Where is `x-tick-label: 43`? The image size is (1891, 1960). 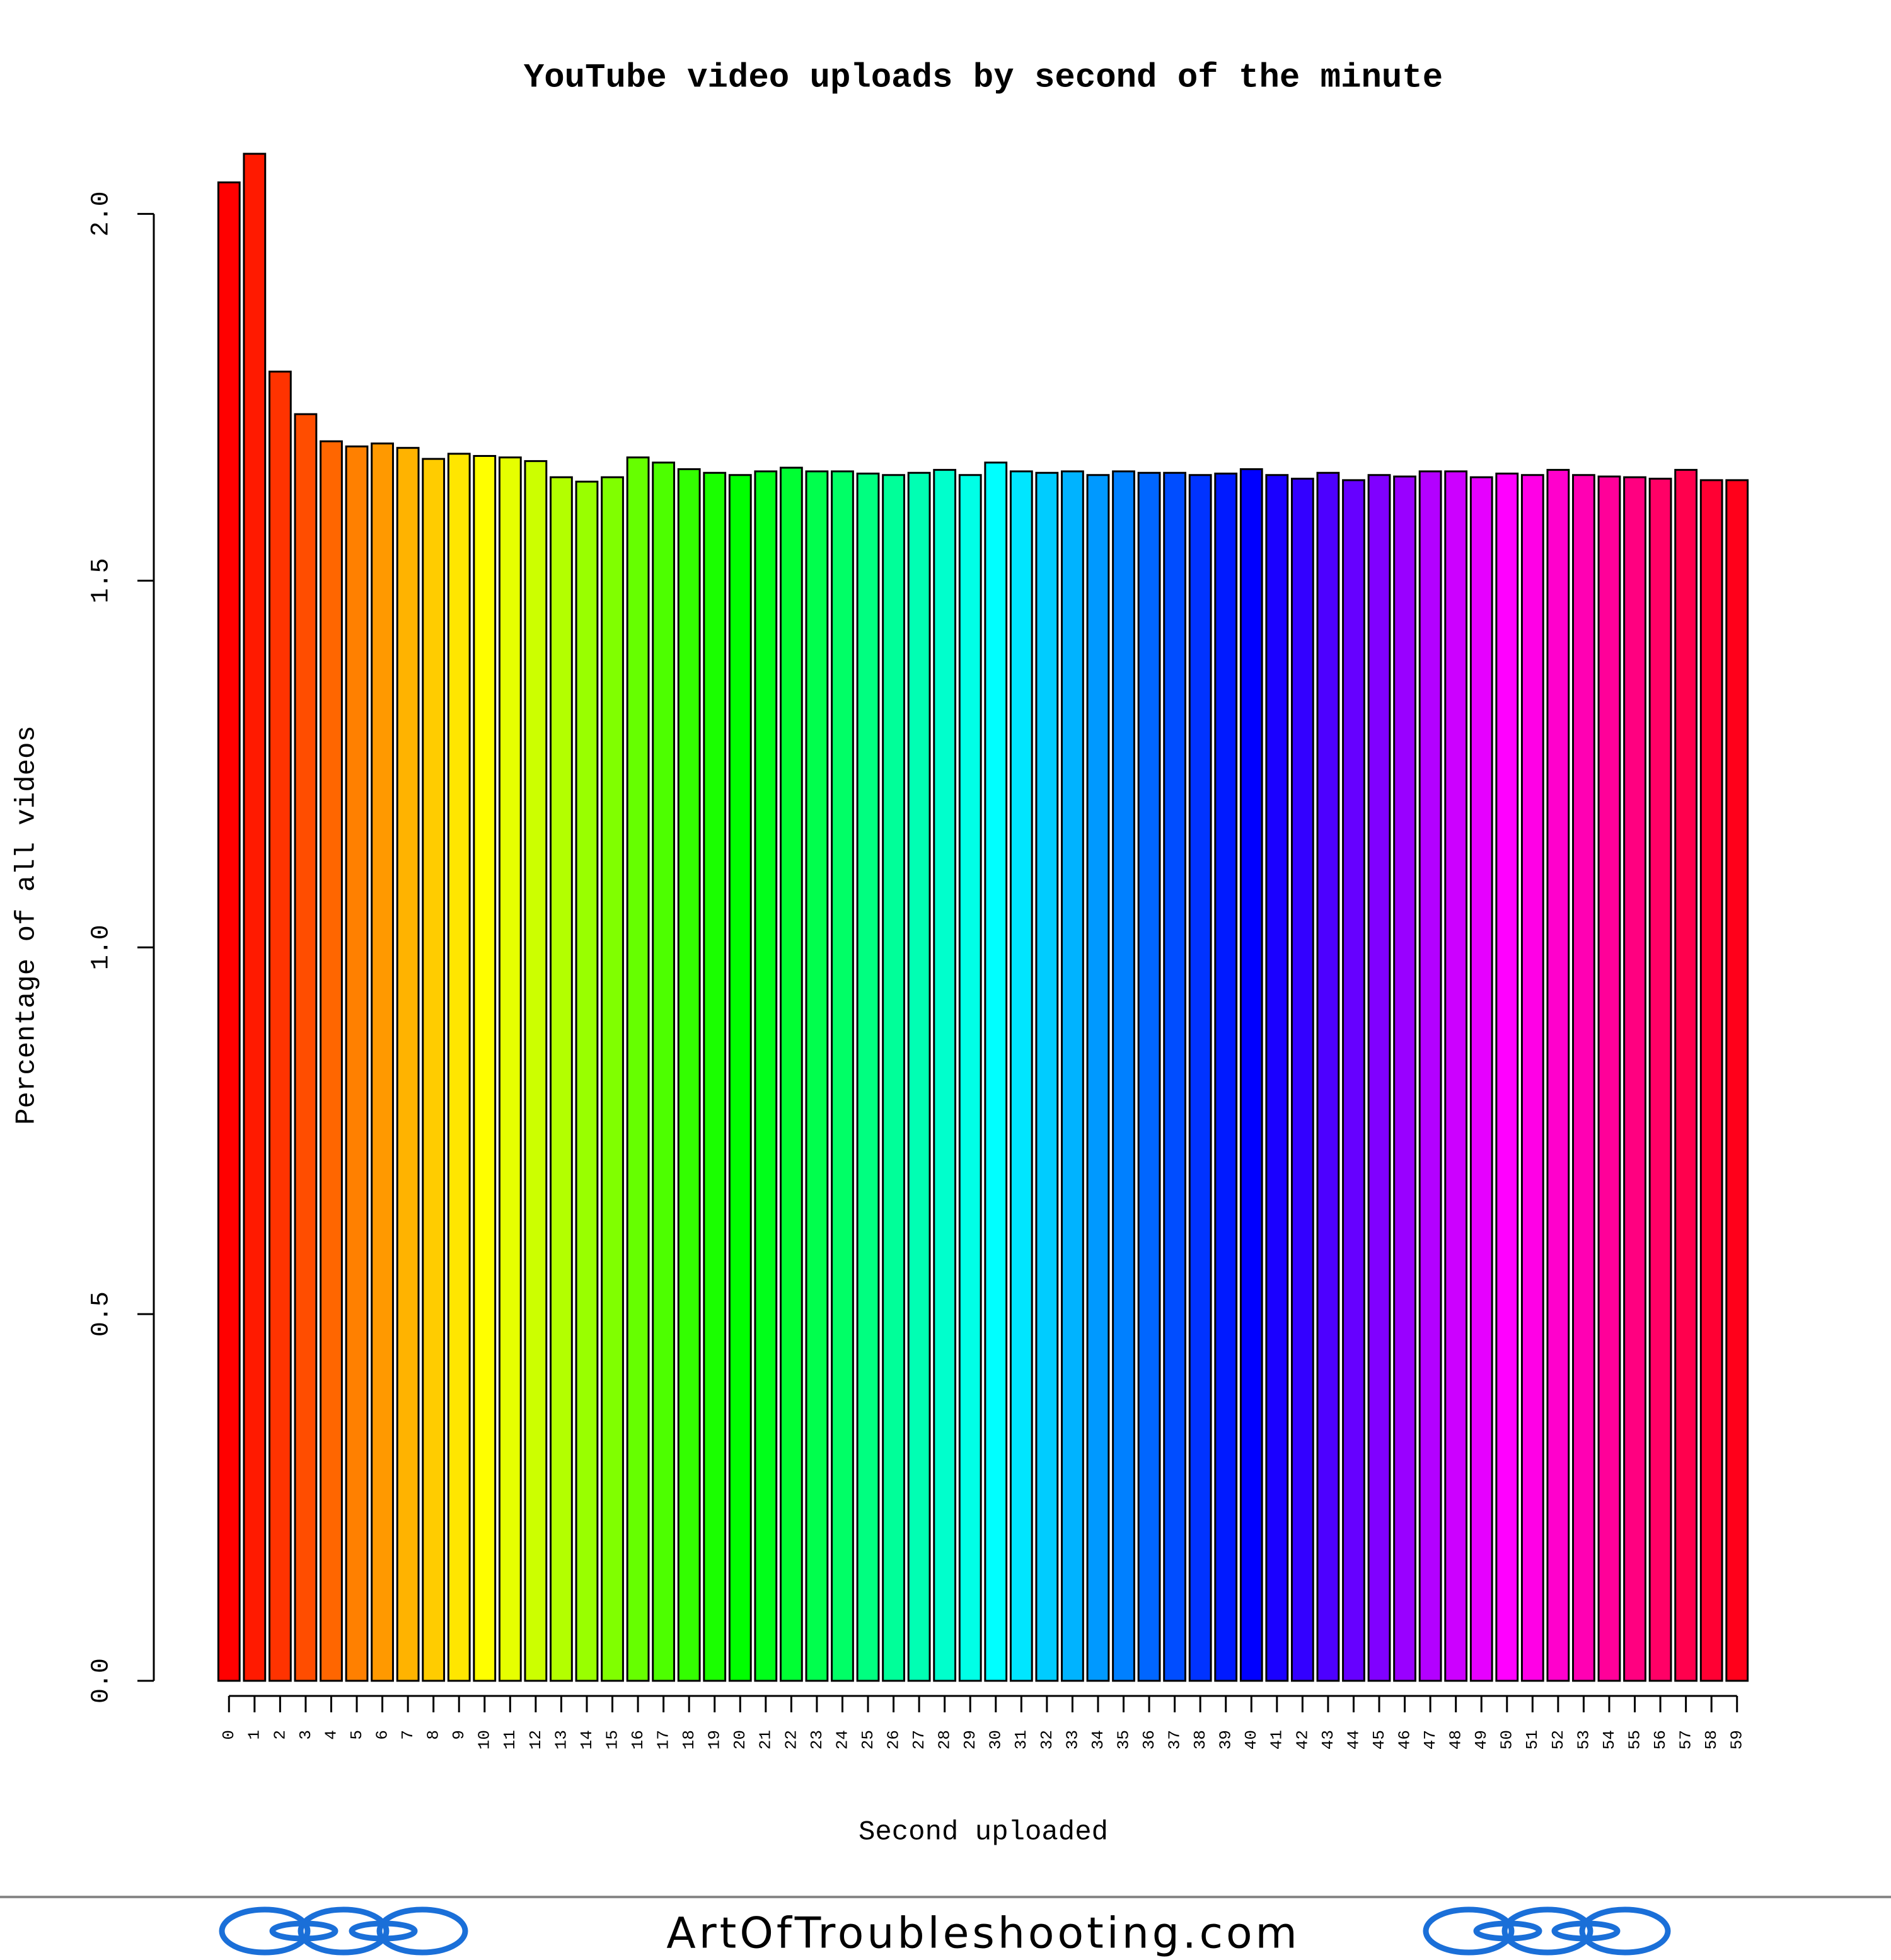 x-tick-label: 43 is located at coordinates (1328, 1740).